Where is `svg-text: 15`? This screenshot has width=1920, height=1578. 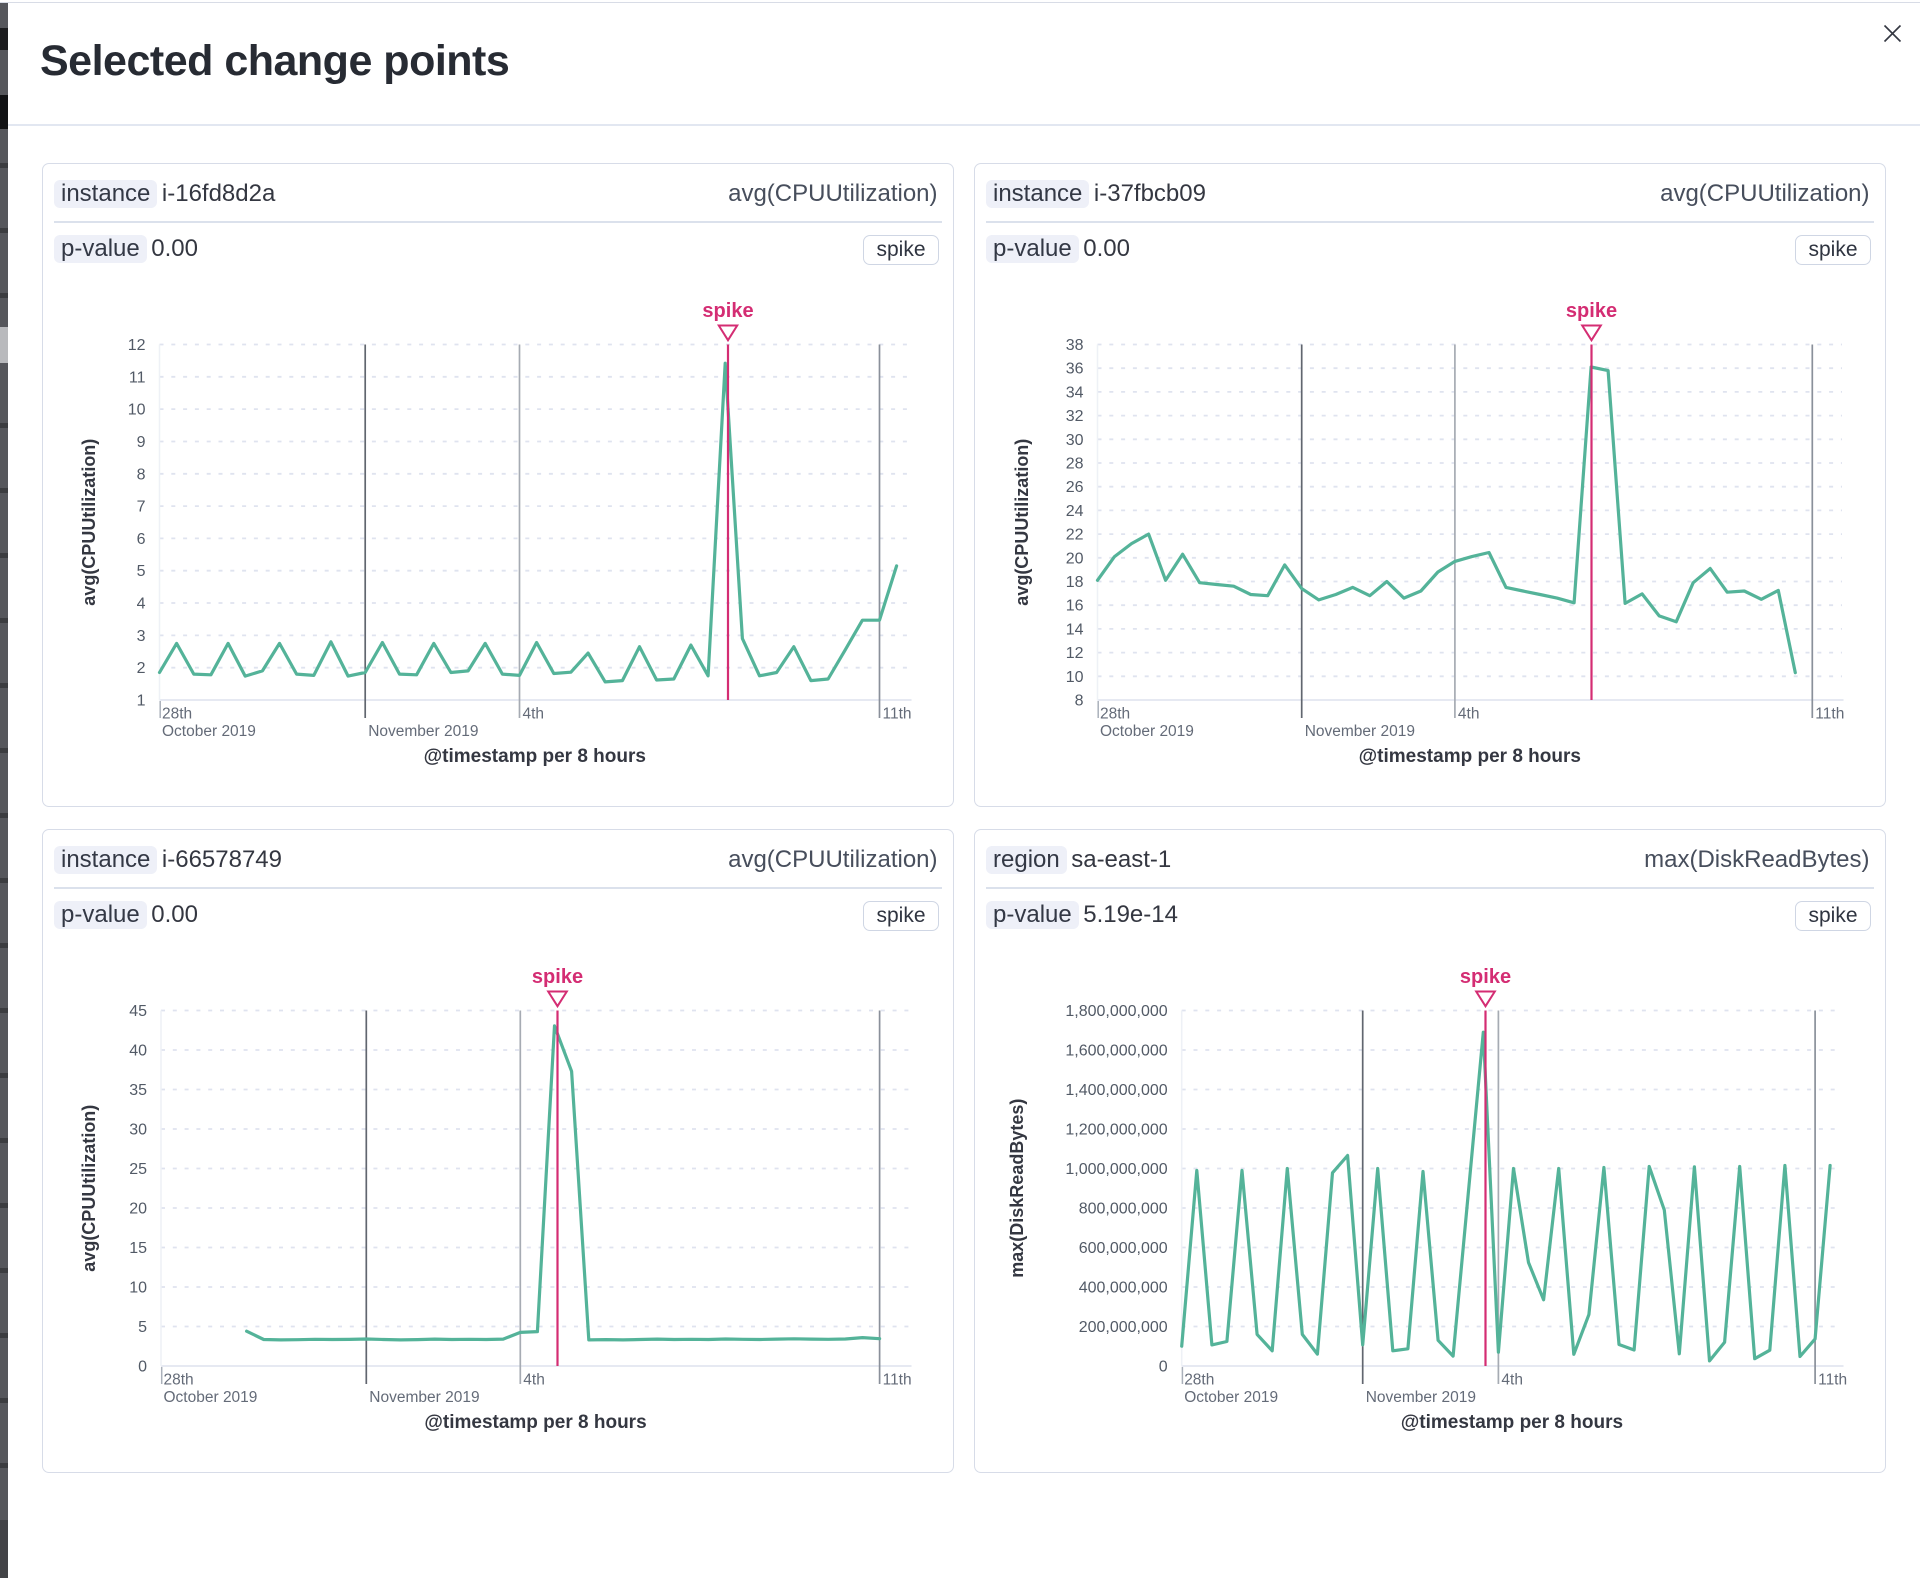
svg-text: 15 is located at coordinates (138, 1248).